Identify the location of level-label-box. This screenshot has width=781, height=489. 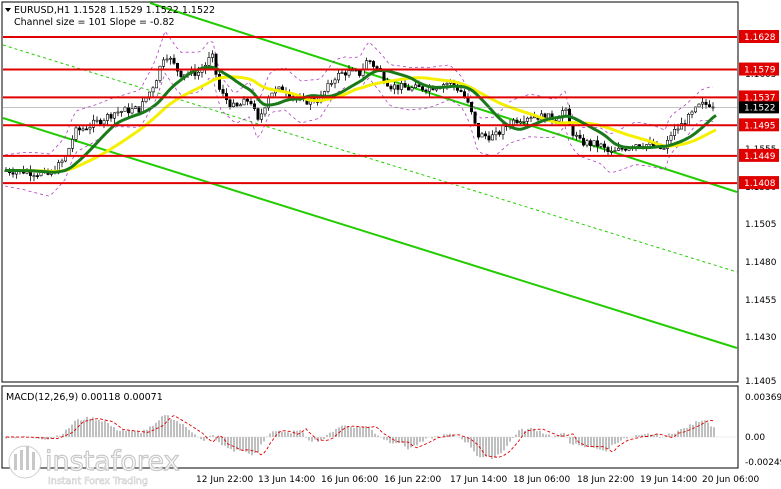
(759, 69).